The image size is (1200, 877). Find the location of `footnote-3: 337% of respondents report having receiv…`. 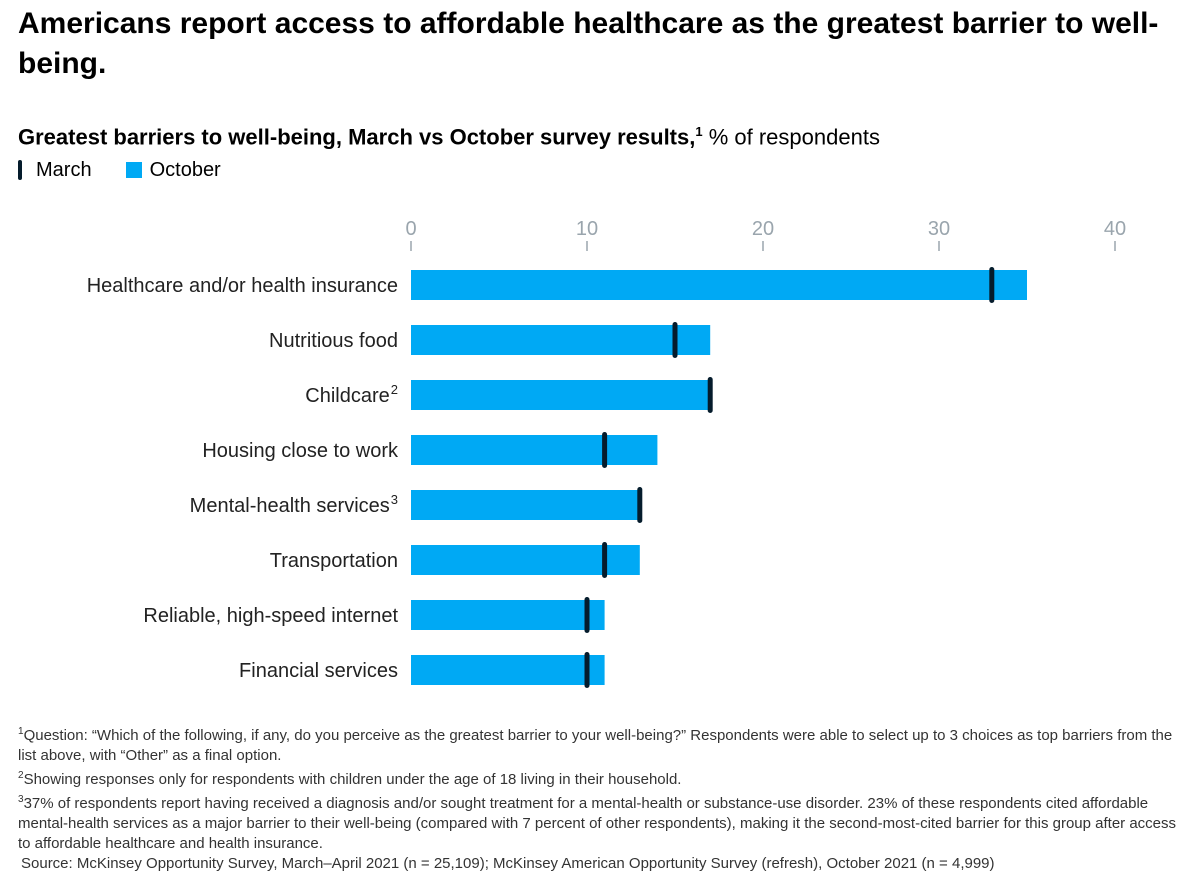

footnote-3: 337% of respondents report having receiv… is located at coordinates (603, 822).